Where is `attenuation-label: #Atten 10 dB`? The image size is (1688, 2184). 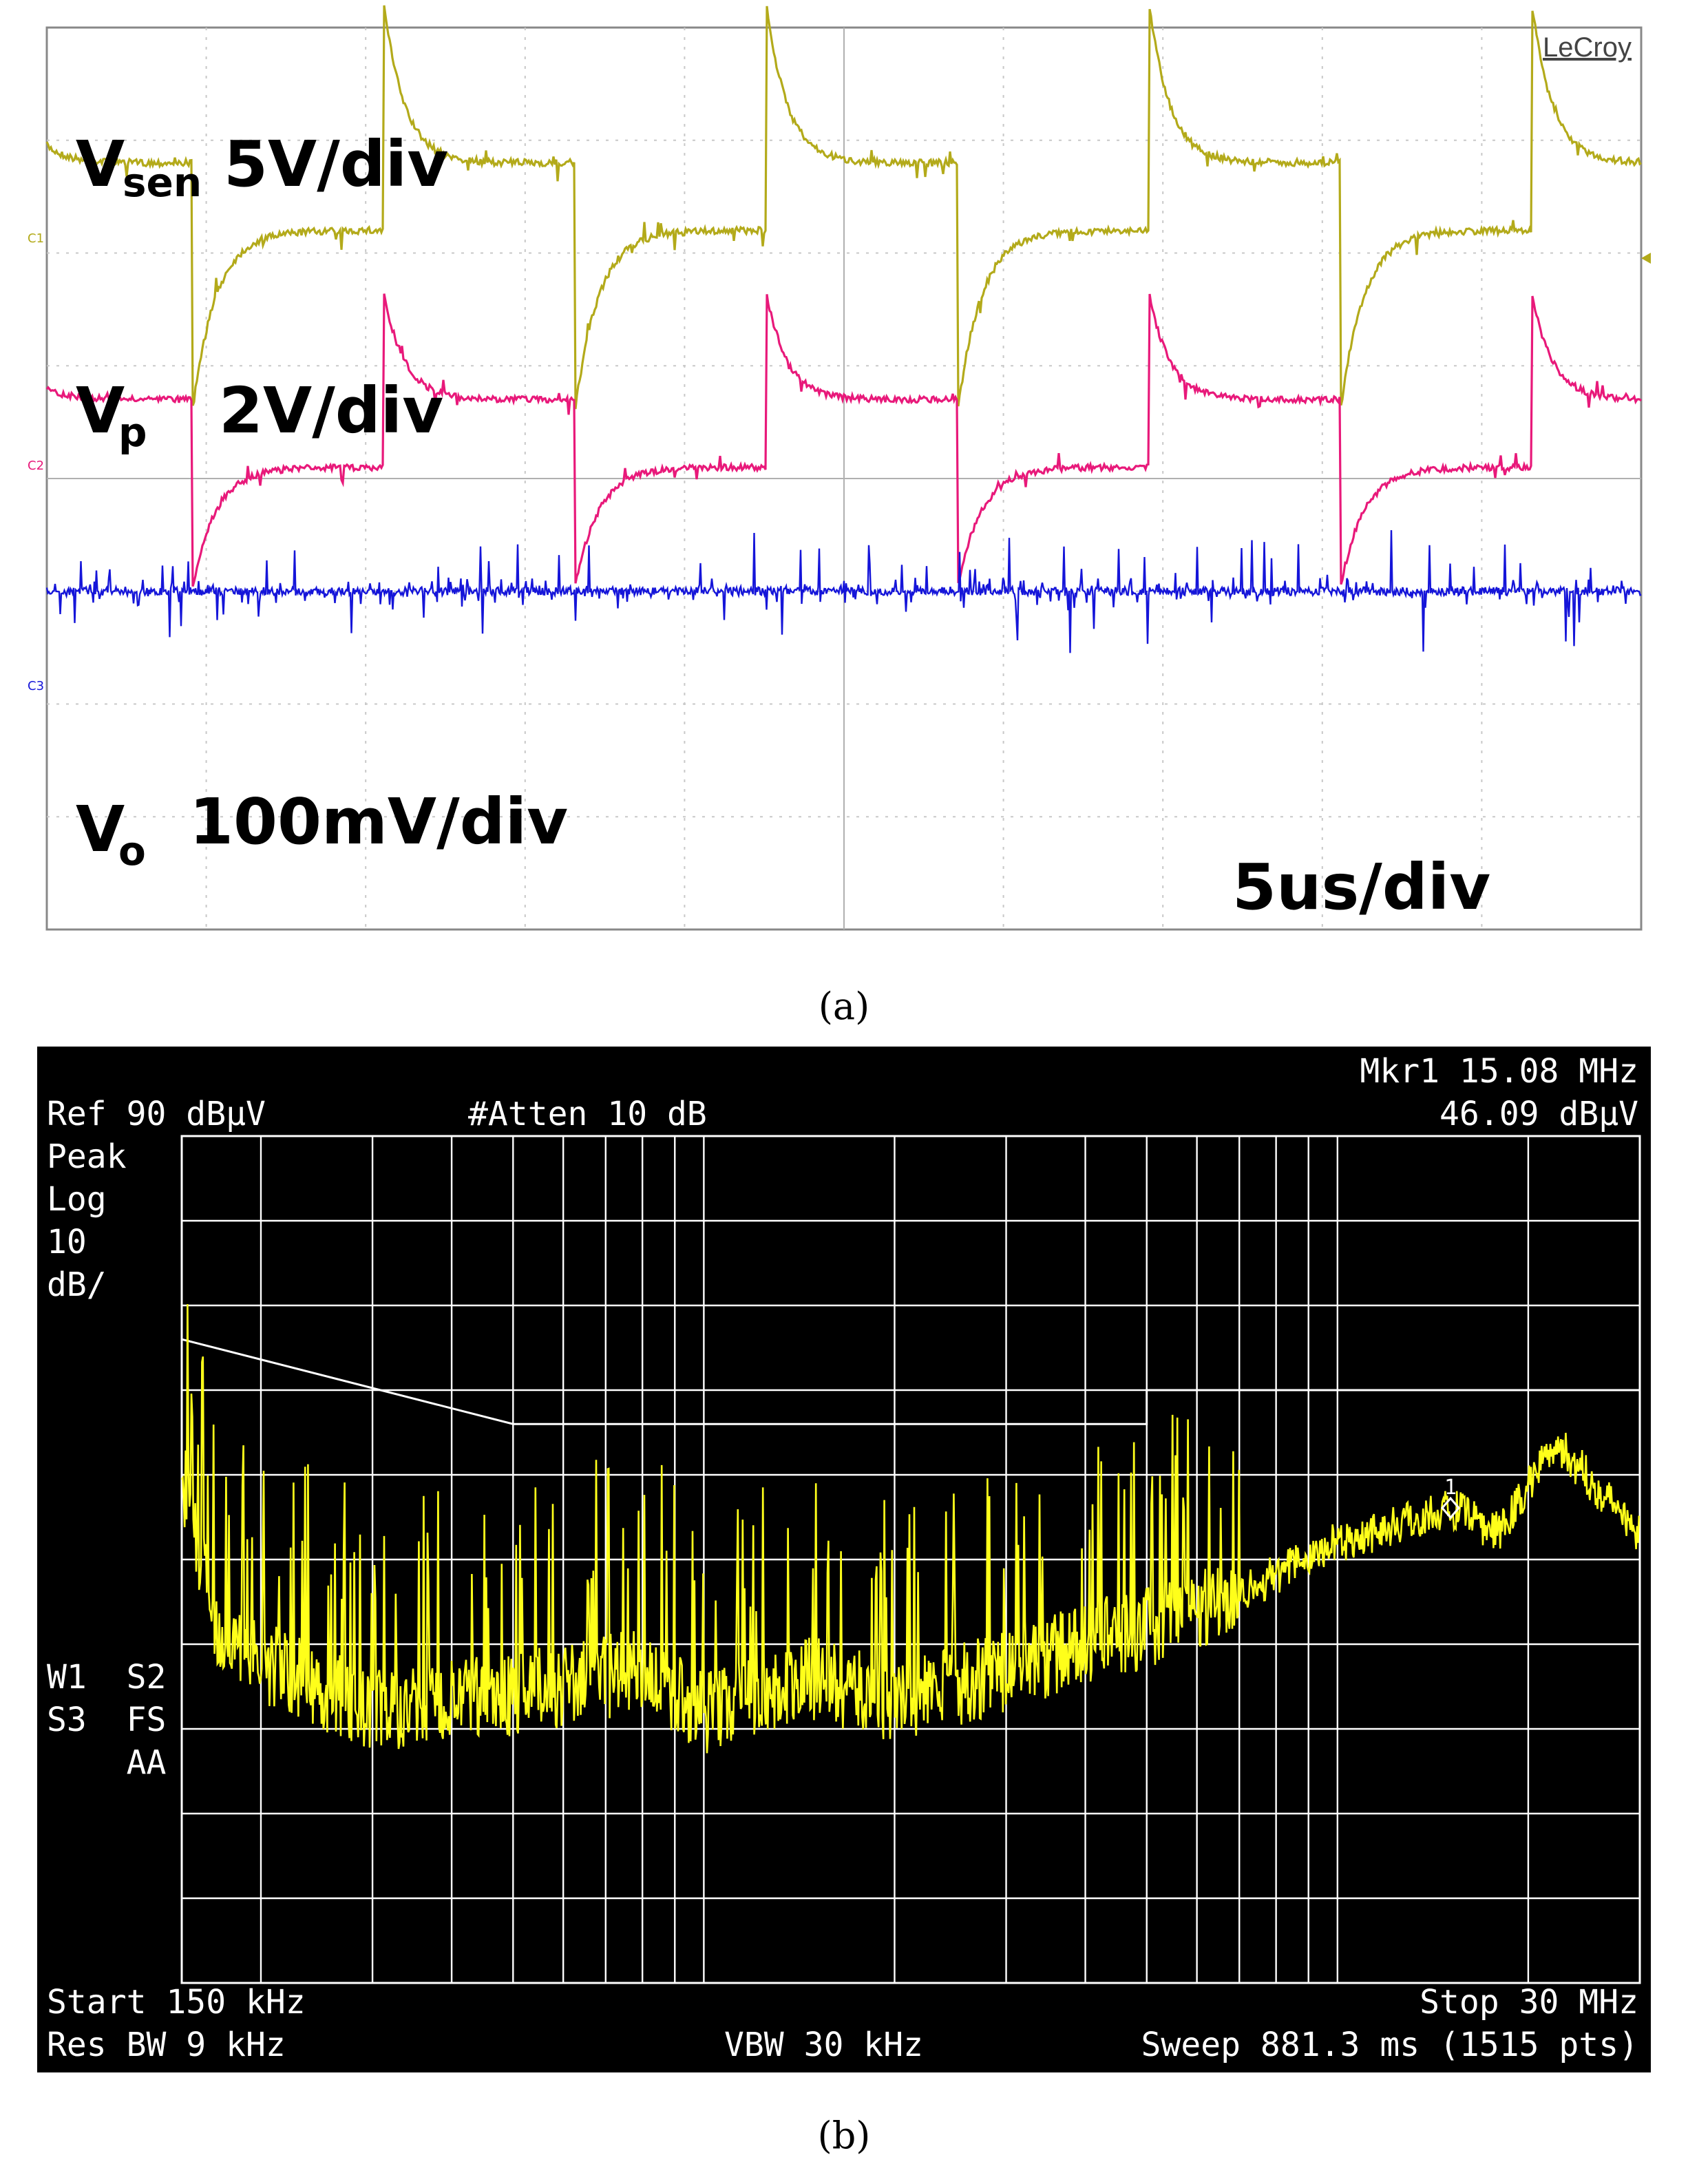 attenuation-label: #Atten 10 dB is located at coordinates (587, 1114).